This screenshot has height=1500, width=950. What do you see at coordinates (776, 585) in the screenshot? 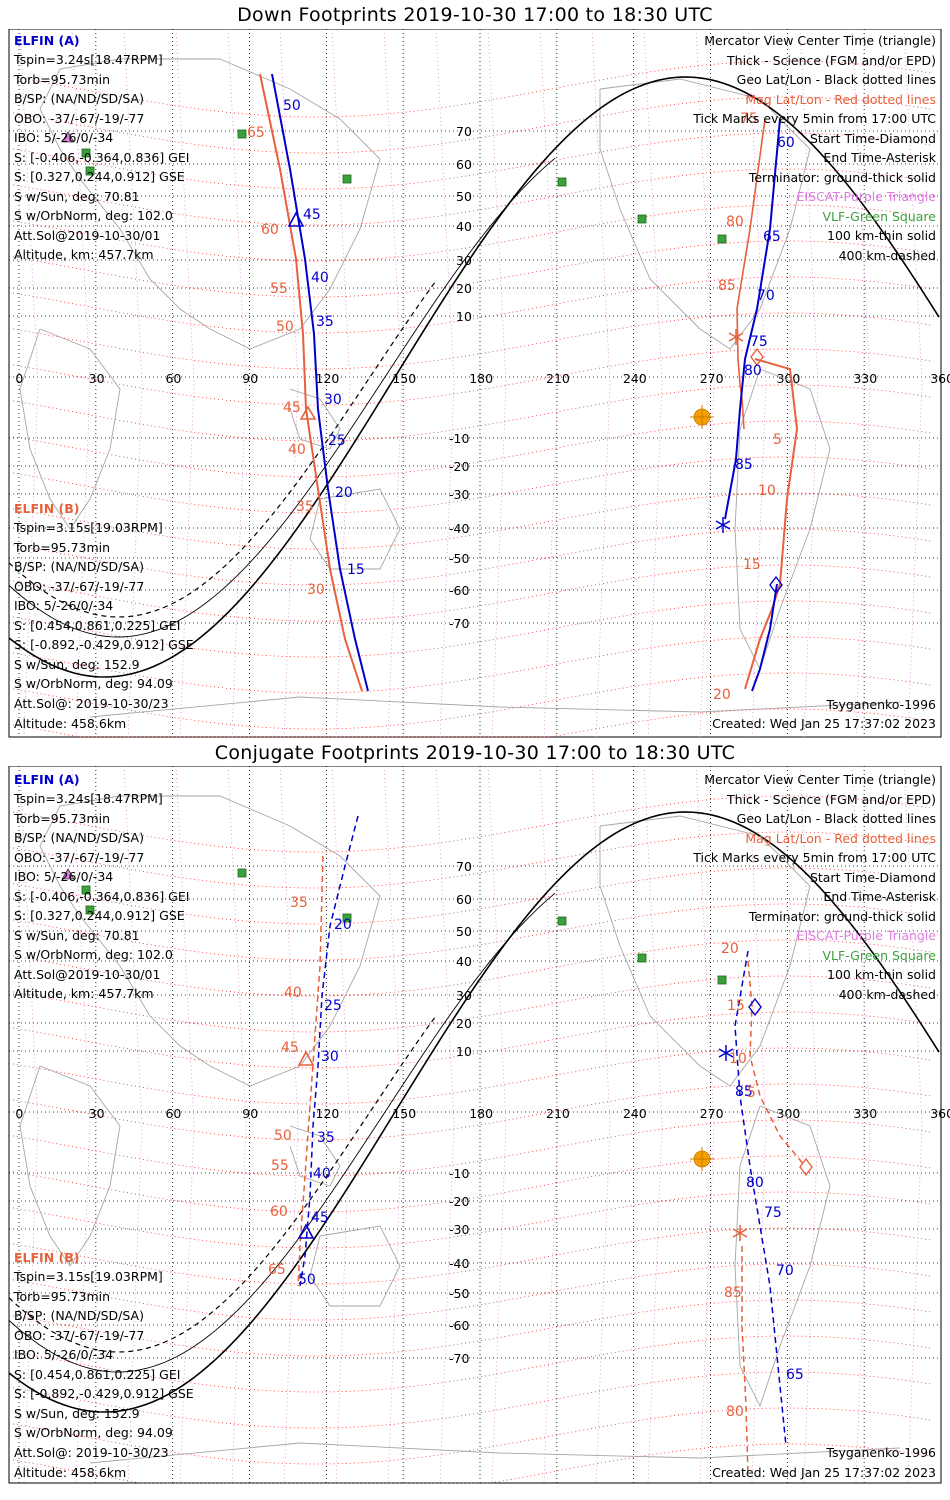
I see `elfin-a-start-diamond` at bounding box center [776, 585].